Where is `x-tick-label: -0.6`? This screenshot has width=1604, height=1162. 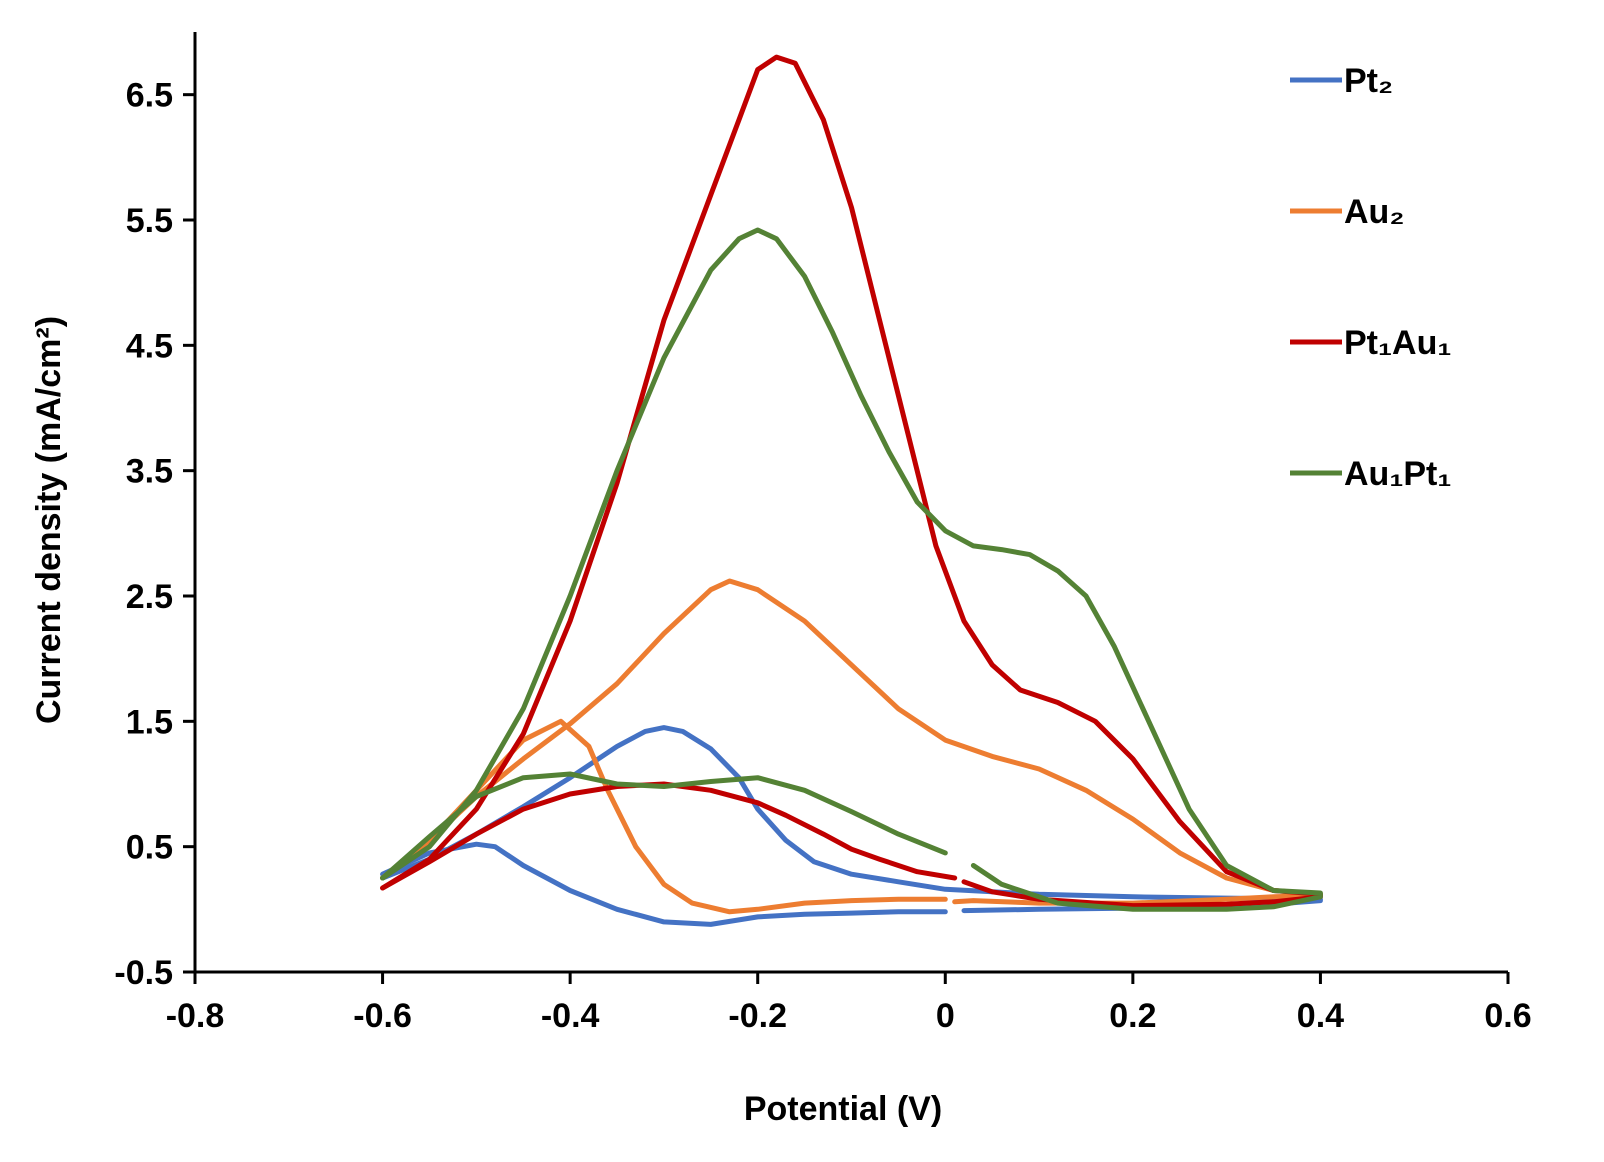 x-tick-label: -0.6 is located at coordinates (382, 1016).